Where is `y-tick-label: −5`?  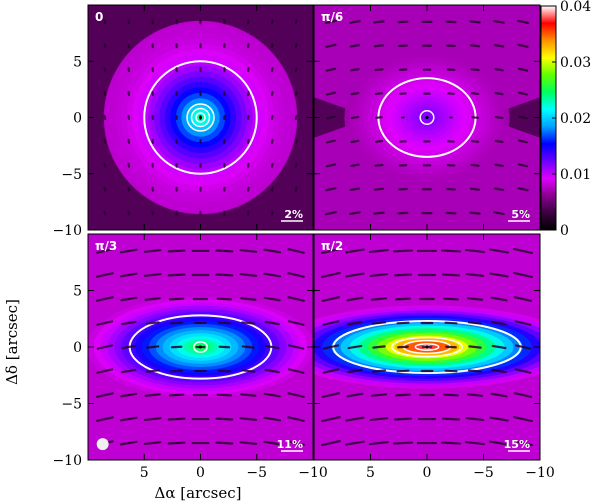 y-tick-label: −5 is located at coordinates (71, 405).